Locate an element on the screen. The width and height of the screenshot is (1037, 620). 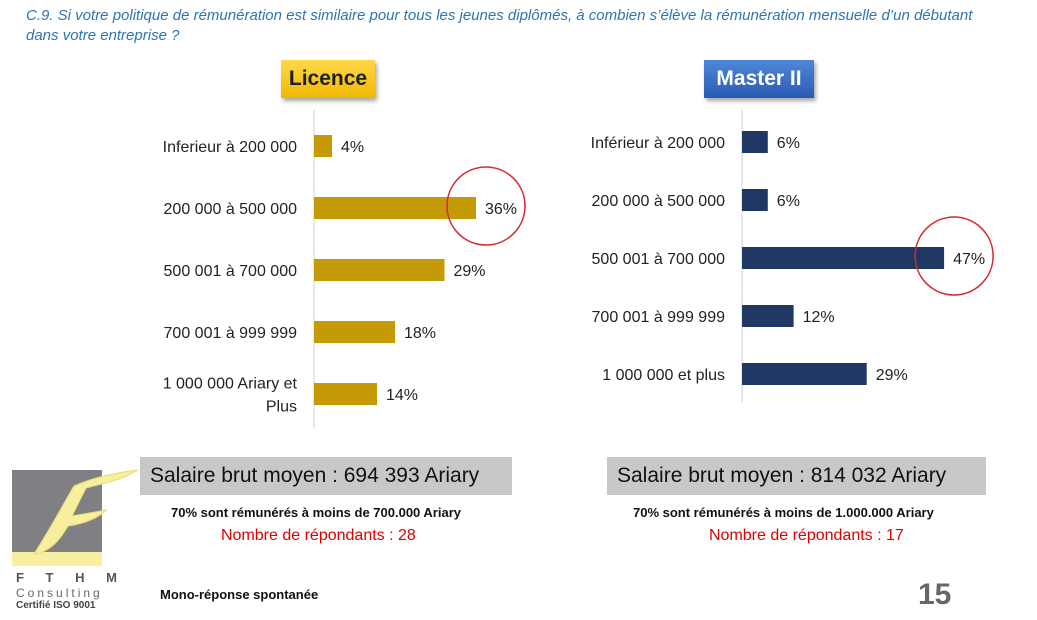
master-badge: Master II is located at coordinates (759, 79).